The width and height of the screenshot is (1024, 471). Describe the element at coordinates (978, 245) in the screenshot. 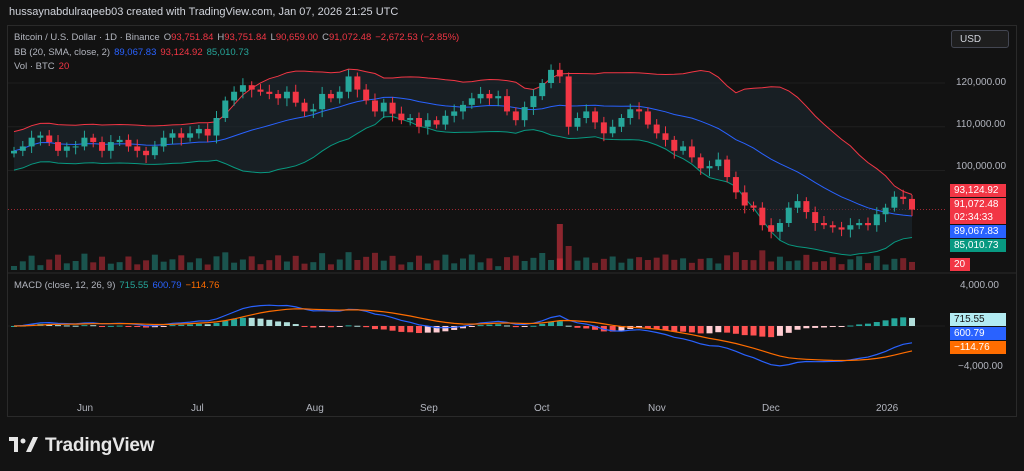

I see `bb-lower-tag: 85,010.73` at that location.